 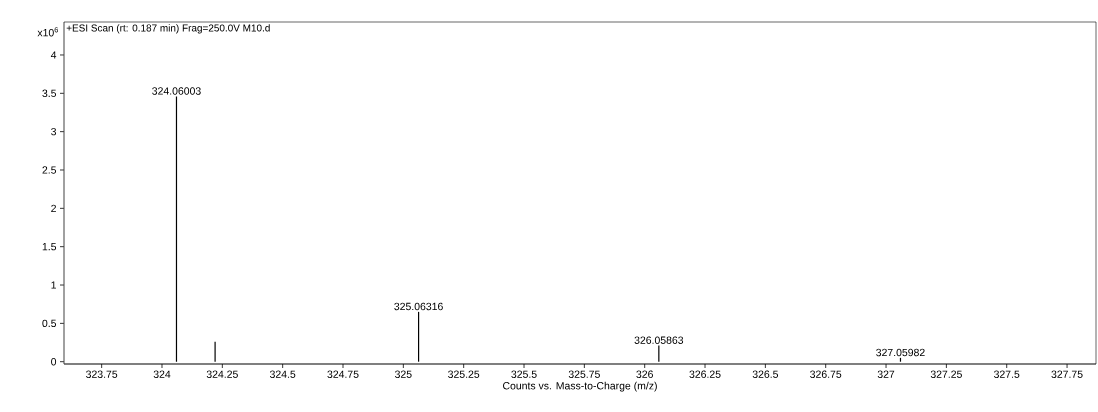 I want to click on y-tick-label: 2, so click(x=53, y=208).